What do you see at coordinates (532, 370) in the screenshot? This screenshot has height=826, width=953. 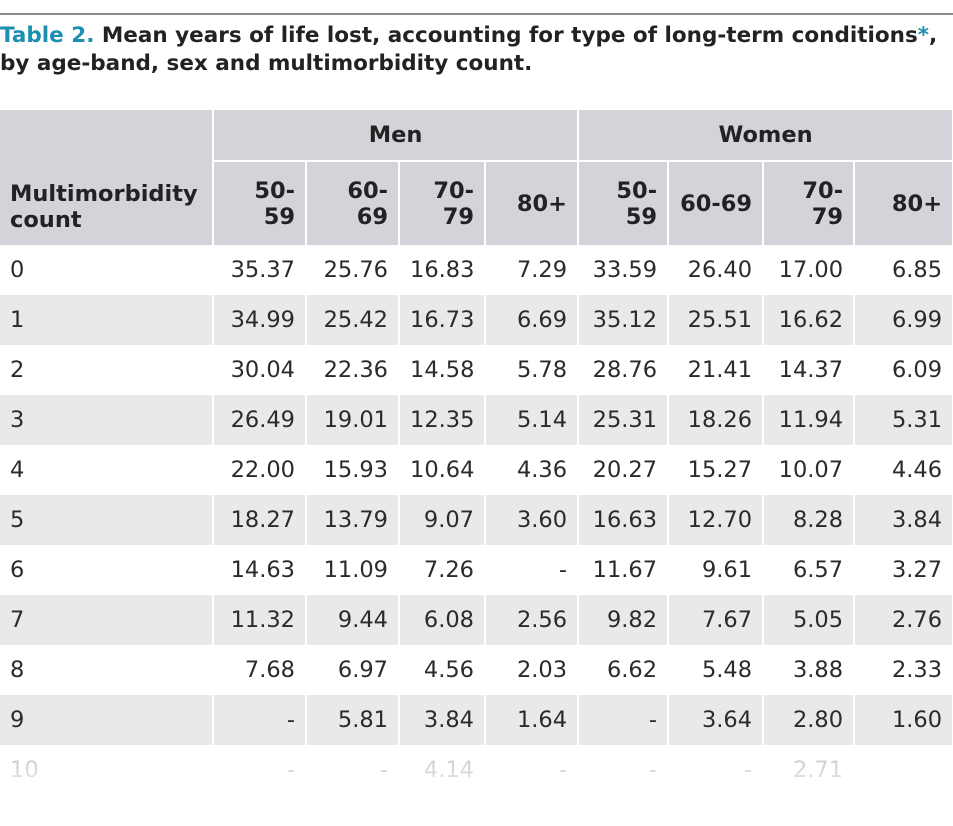 I see `table-cell: 5.78` at bounding box center [532, 370].